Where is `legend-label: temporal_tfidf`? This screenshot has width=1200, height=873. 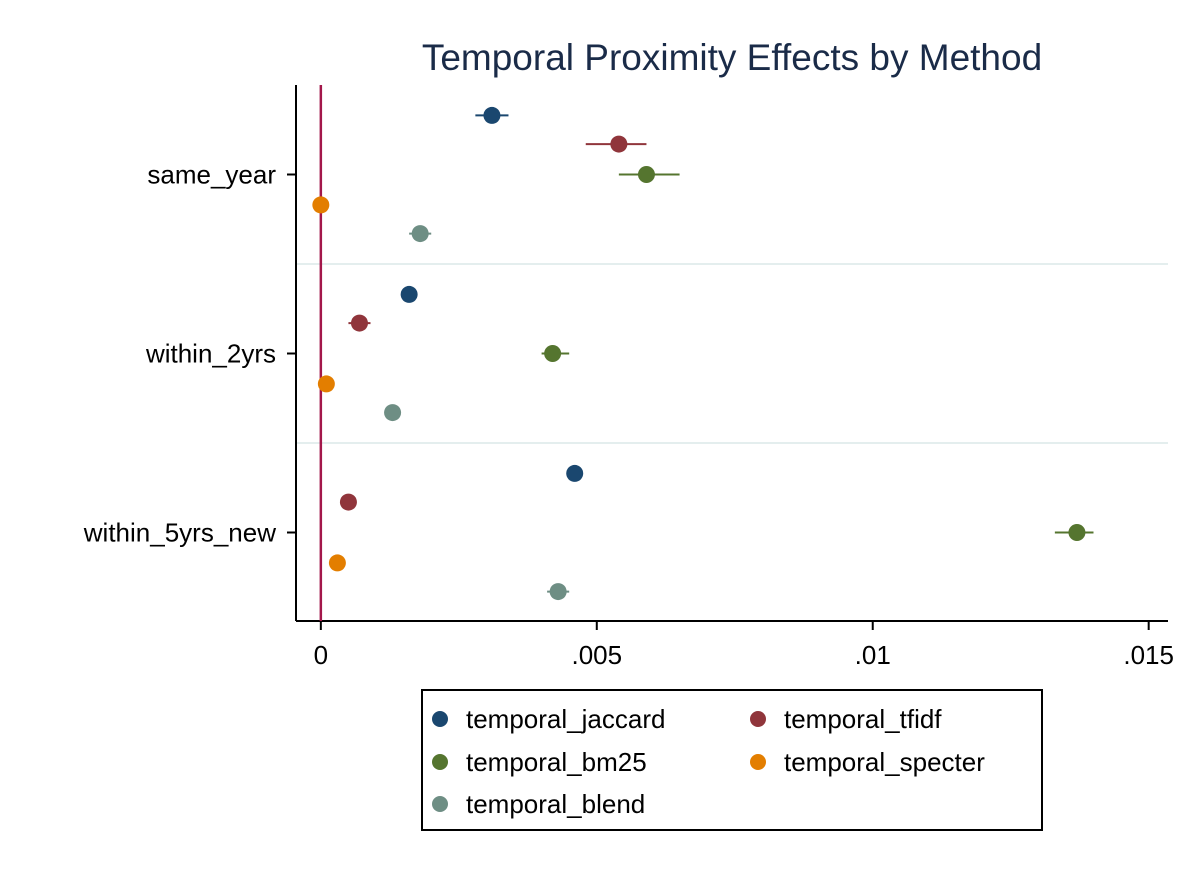 legend-label: temporal_tfidf is located at coordinates (863, 719).